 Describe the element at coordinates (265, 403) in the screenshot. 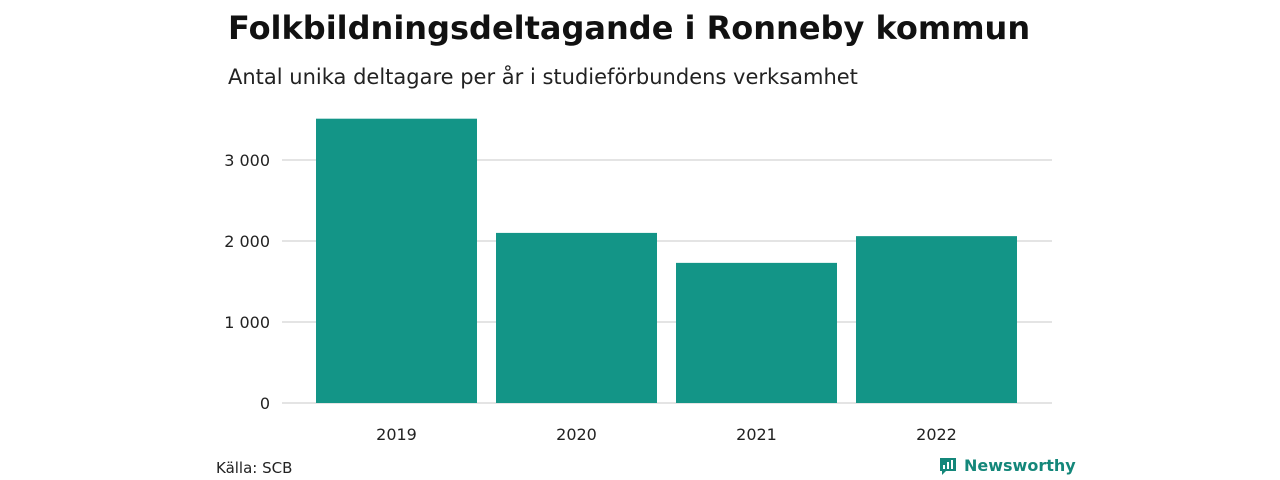

I see `y-tick-label: 0` at that location.